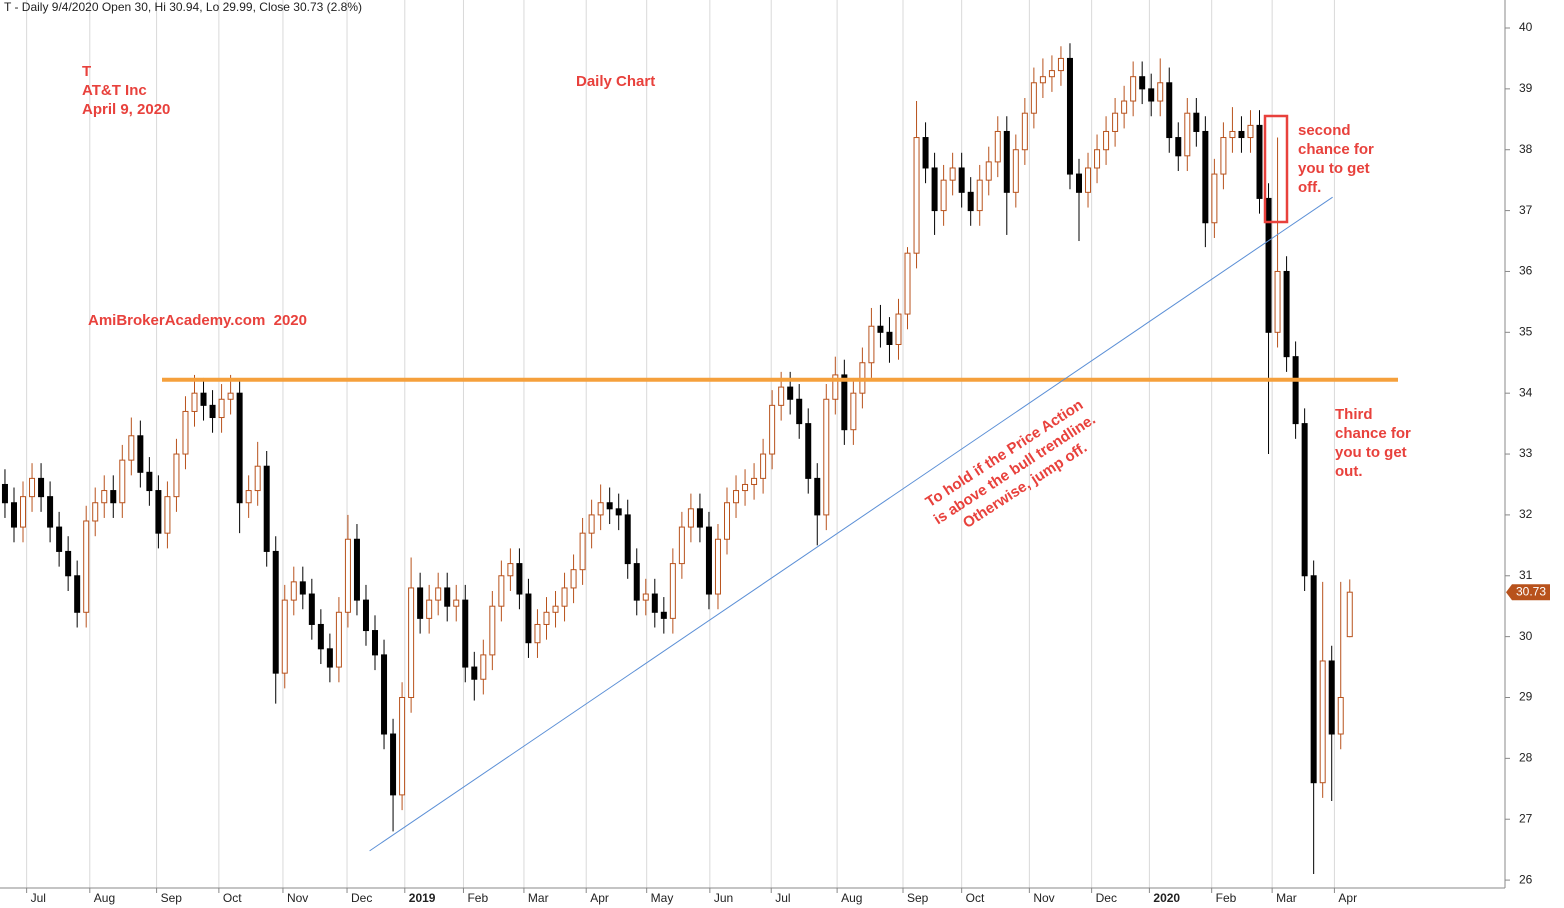 This screenshot has width=1564, height=908. I want to click on x-tick-label: Sep, so click(918, 898).